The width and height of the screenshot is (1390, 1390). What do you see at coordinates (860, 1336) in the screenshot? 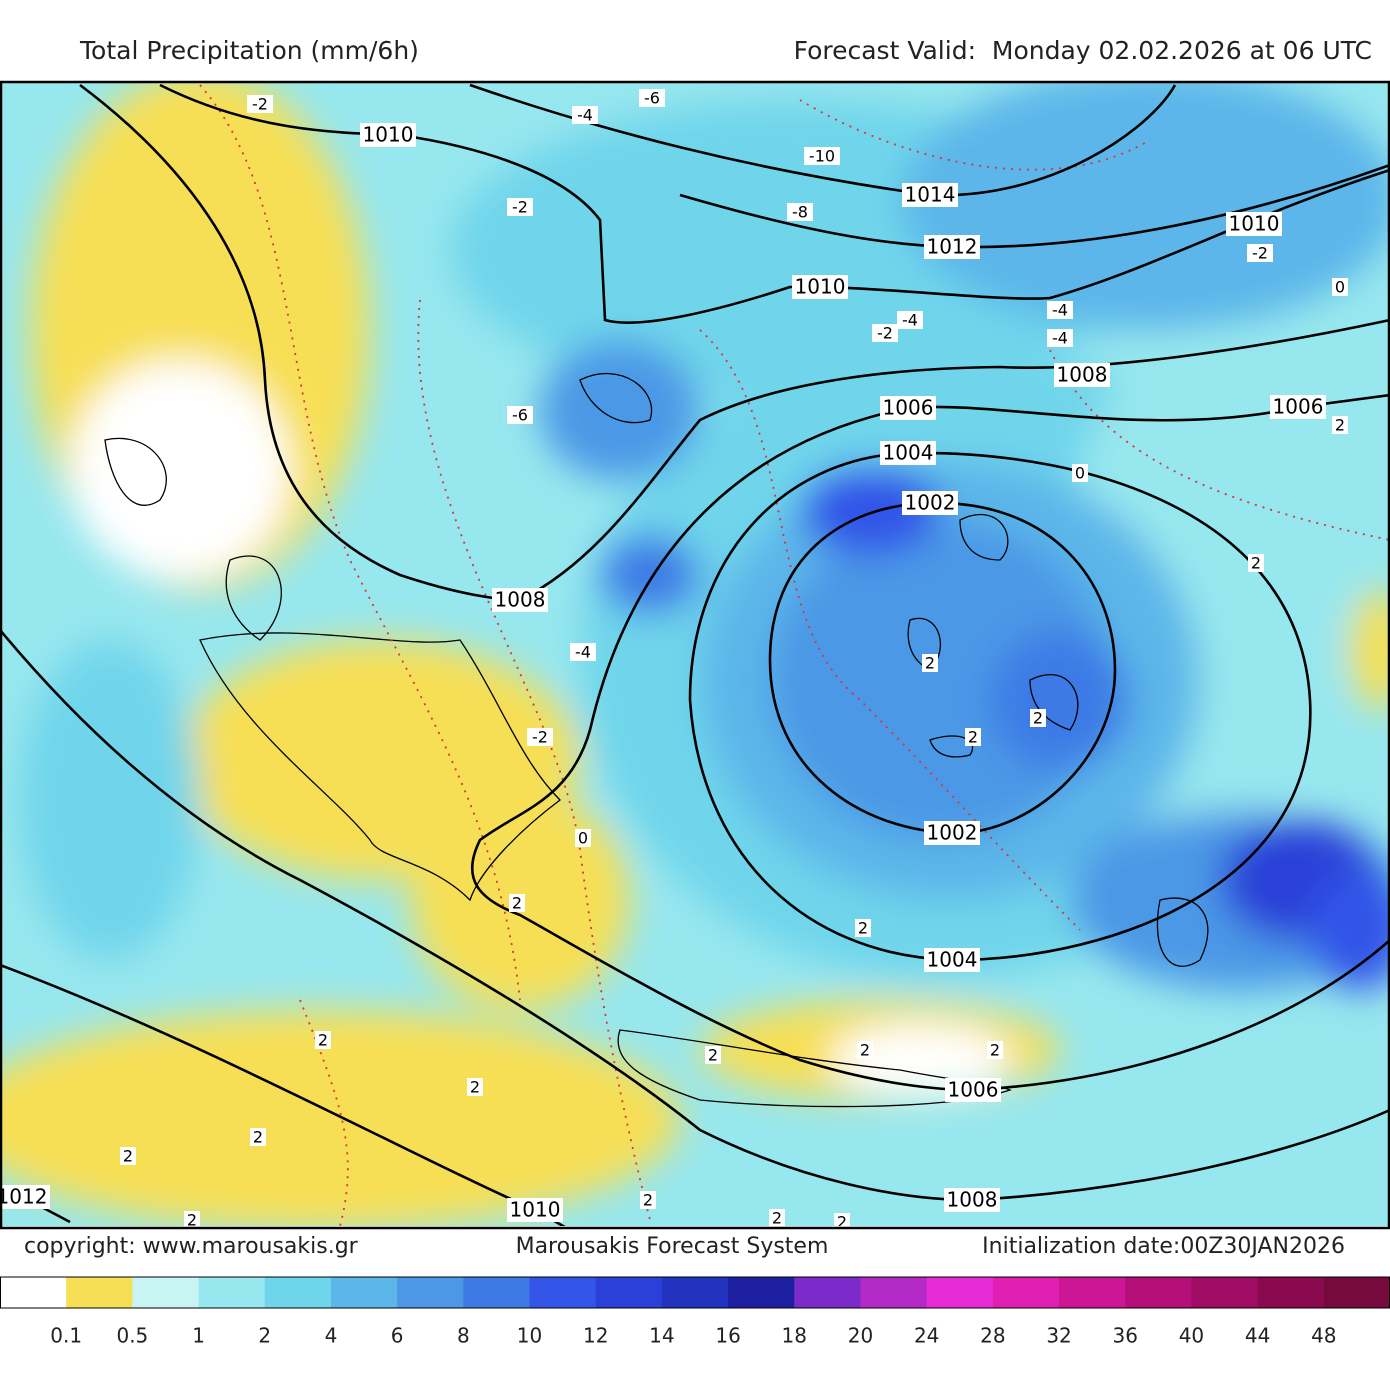
I see `colorbar-tick-label: 20` at bounding box center [860, 1336].